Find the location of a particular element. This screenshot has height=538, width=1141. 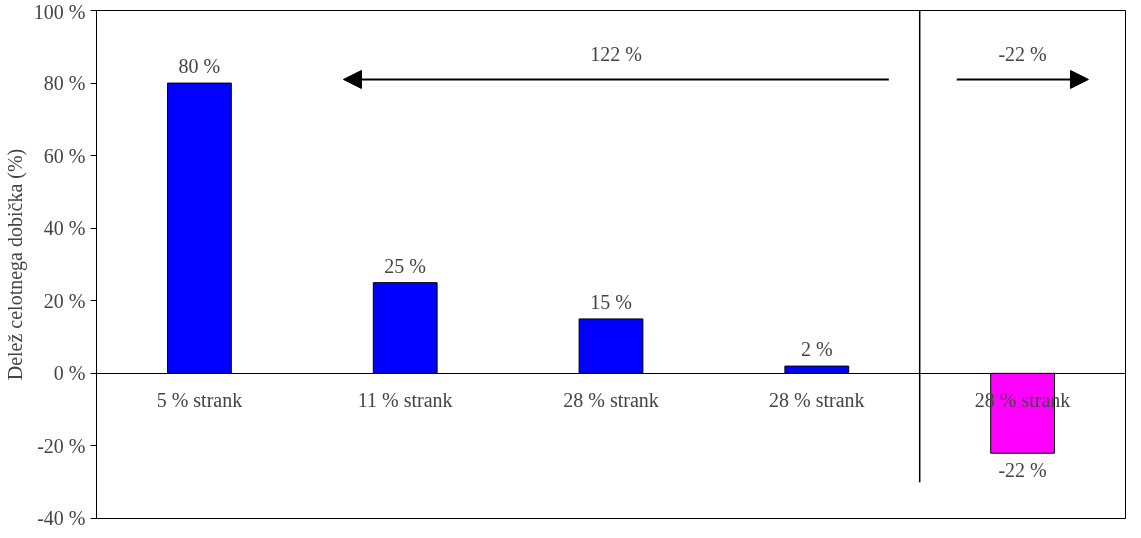

y-axis-title: Delež celotnega dobička (%) is located at coordinates (15, 264).